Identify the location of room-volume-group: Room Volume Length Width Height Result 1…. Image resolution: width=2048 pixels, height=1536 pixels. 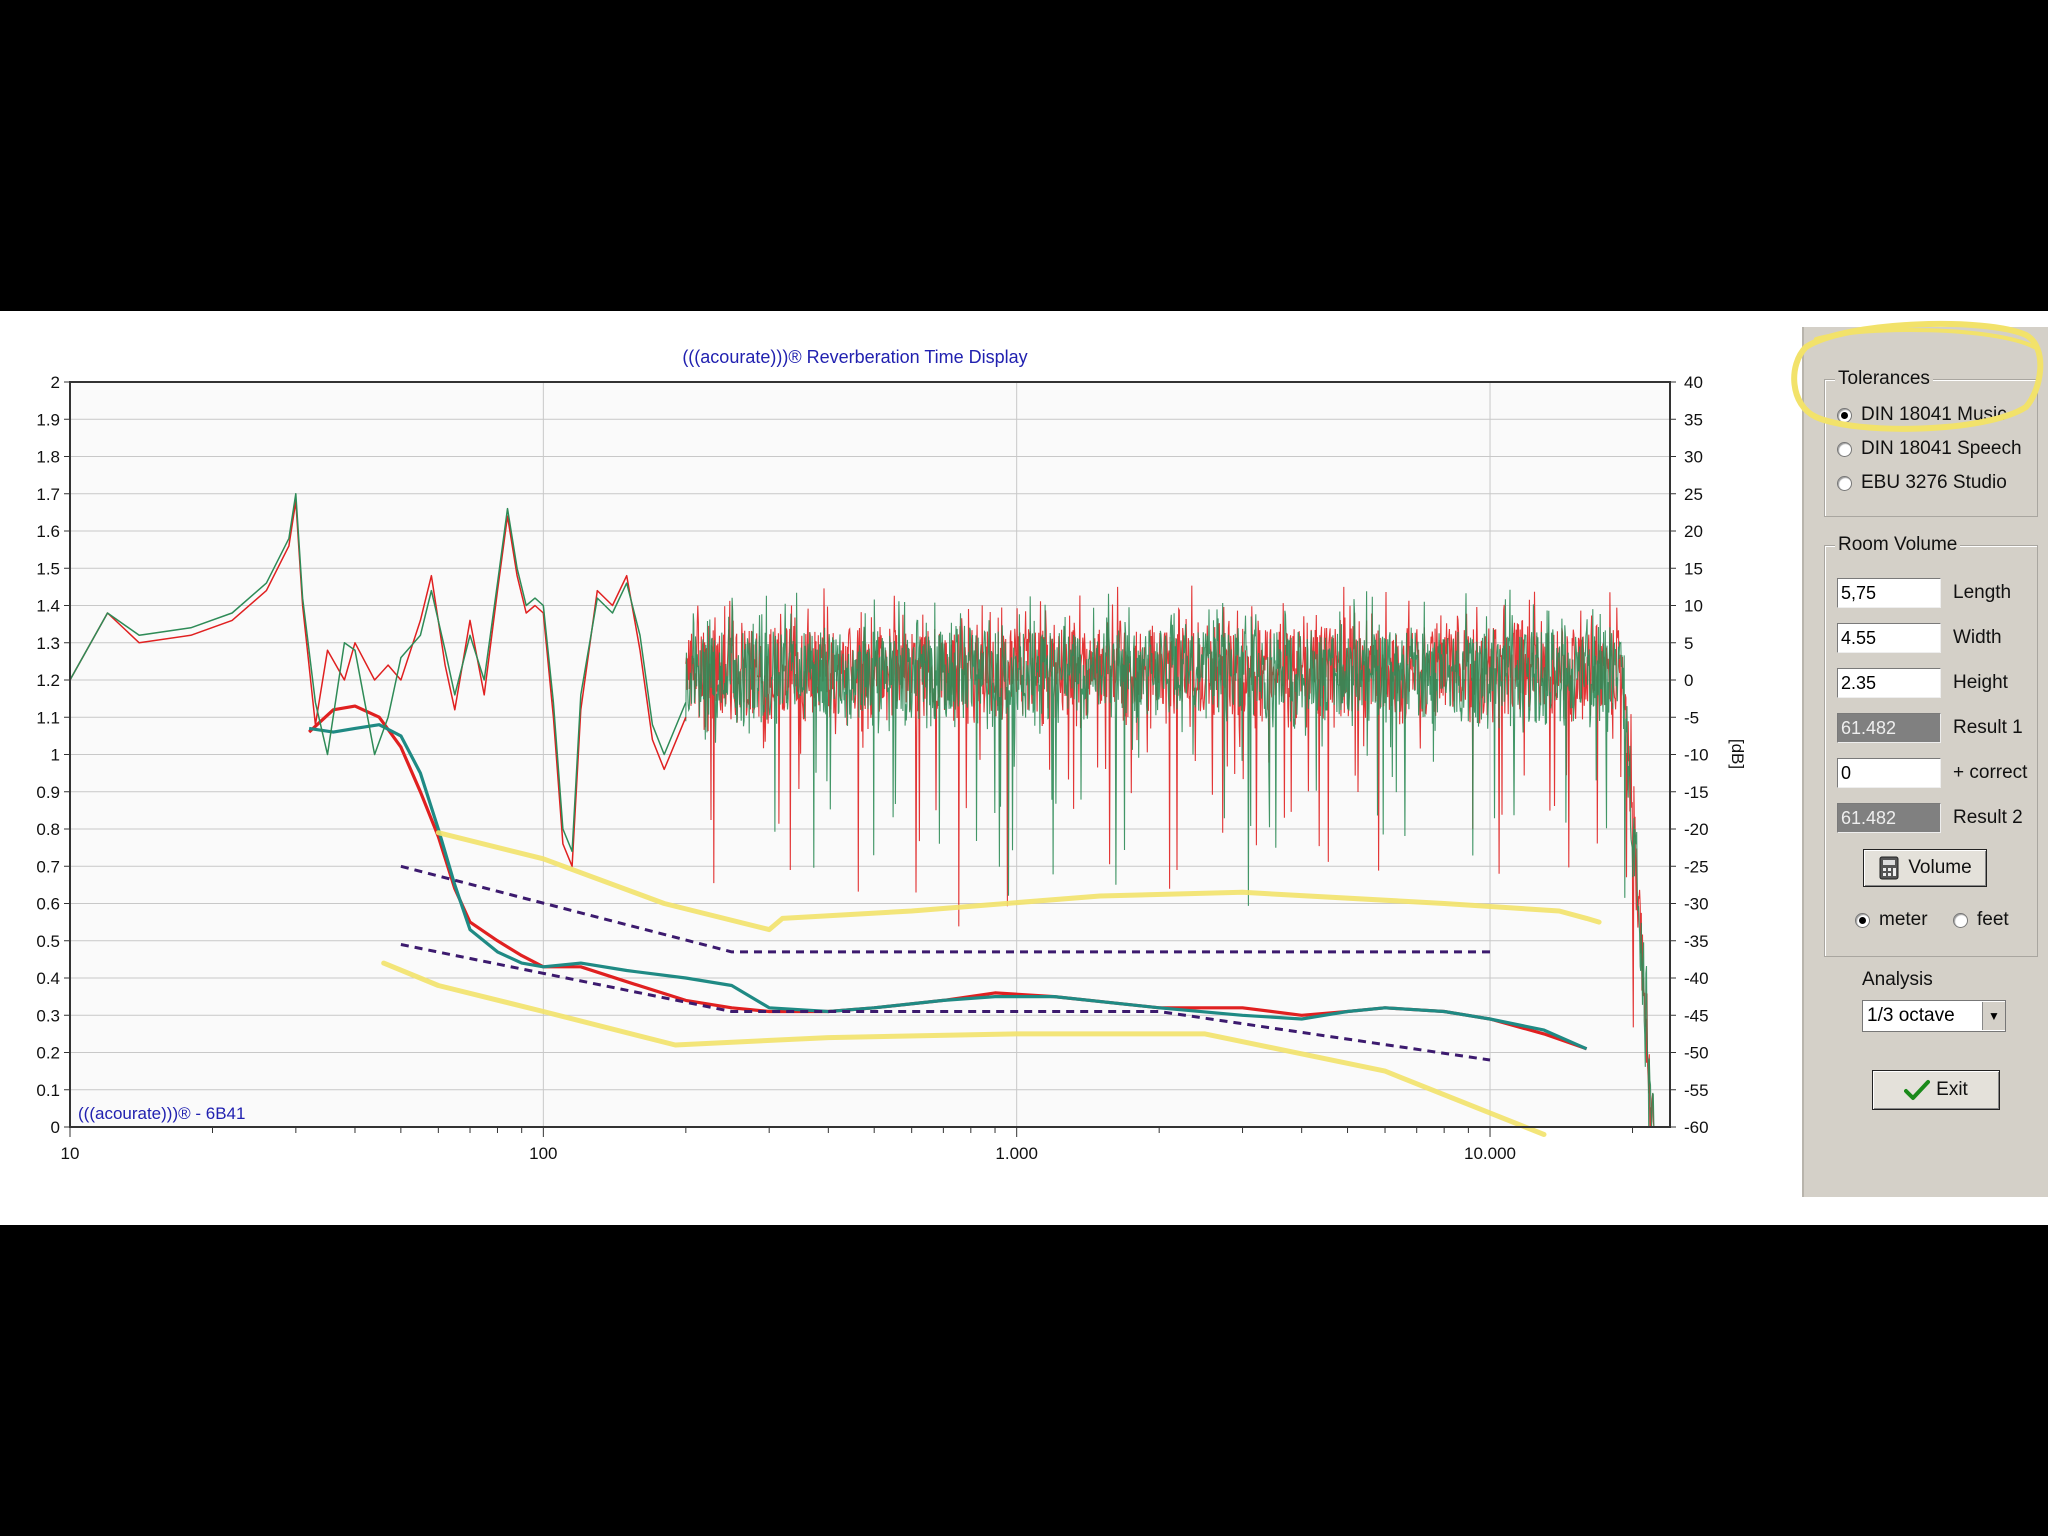
(1931, 745).